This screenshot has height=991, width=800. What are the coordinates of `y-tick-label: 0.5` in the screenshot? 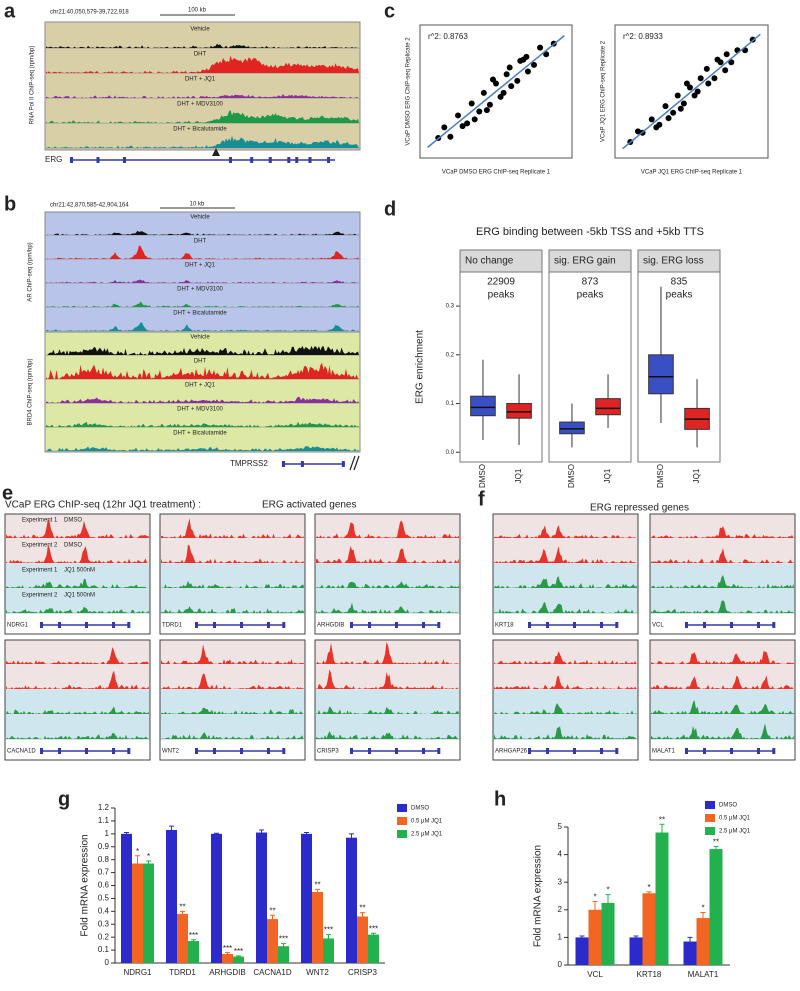 It's located at (104, 898).